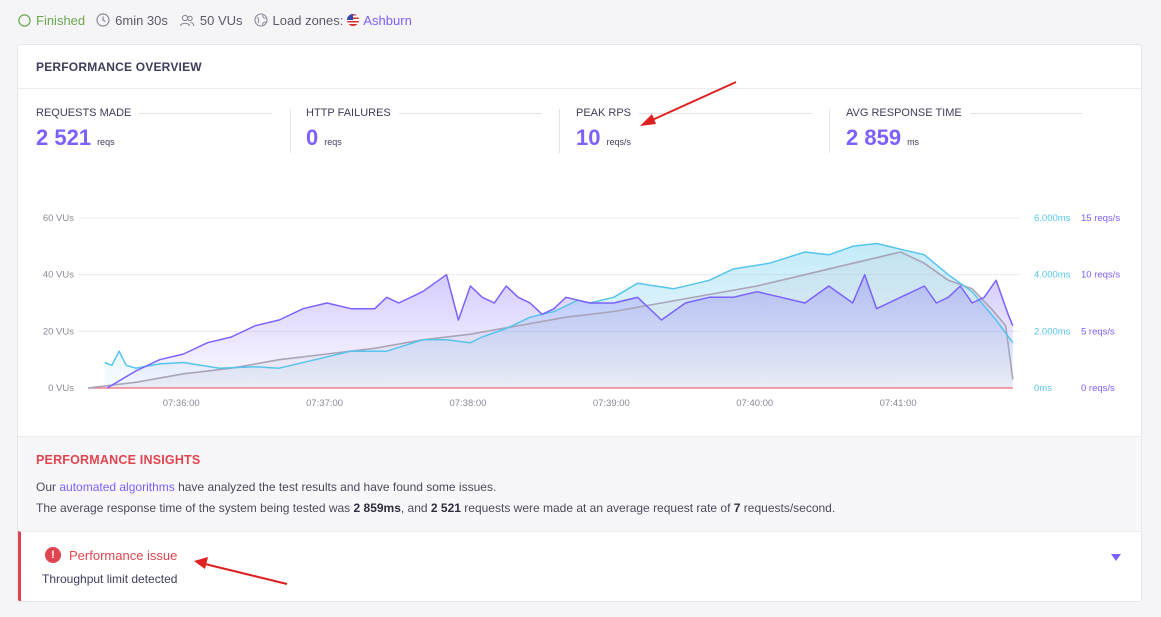  Describe the element at coordinates (53, 555) in the screenshot. I see `alert-icon: !` at that location.